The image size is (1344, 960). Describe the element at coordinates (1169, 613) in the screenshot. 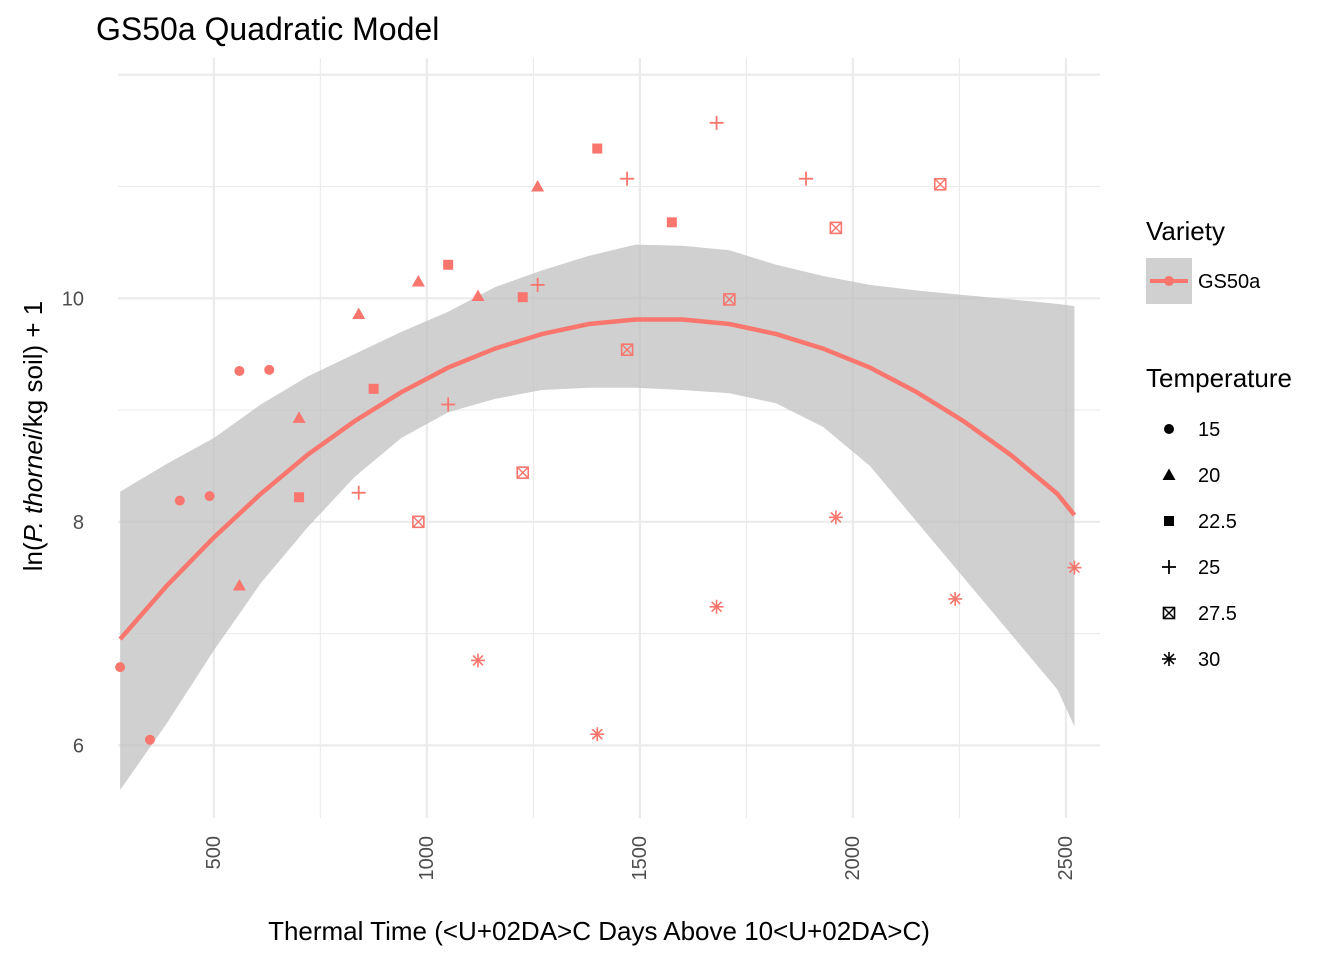

I see `legend-temperature-key-boxx` at that location.